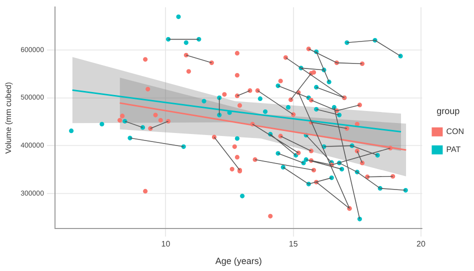 This screenshot has height=271, width=474. Describe the element at coordinates (238, 261) in the screenshot. I see `x-axis-title: Age (years)` at that location.